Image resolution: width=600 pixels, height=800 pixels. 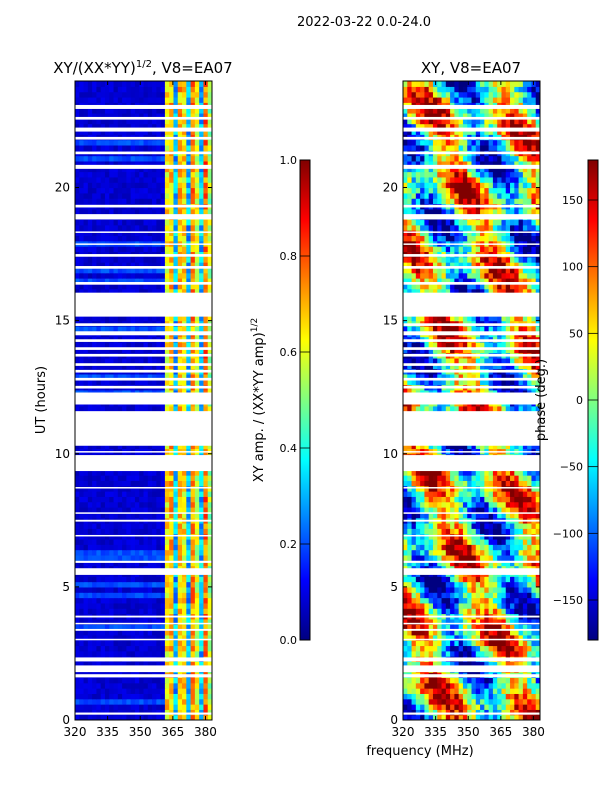 I want to click on data-gap, so click(x=143, y=255).